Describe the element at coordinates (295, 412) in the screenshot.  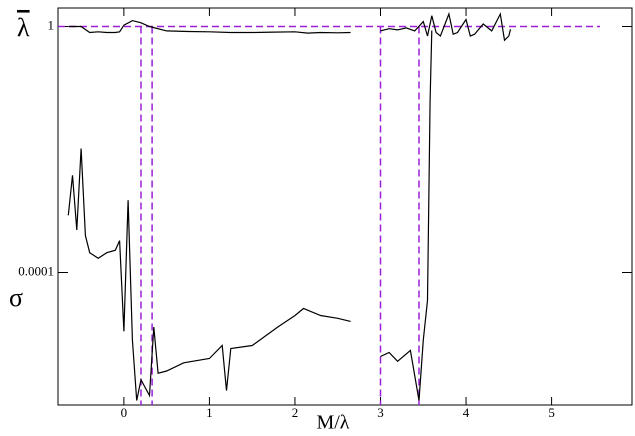
I see `x-tick-label: 2` at that location.